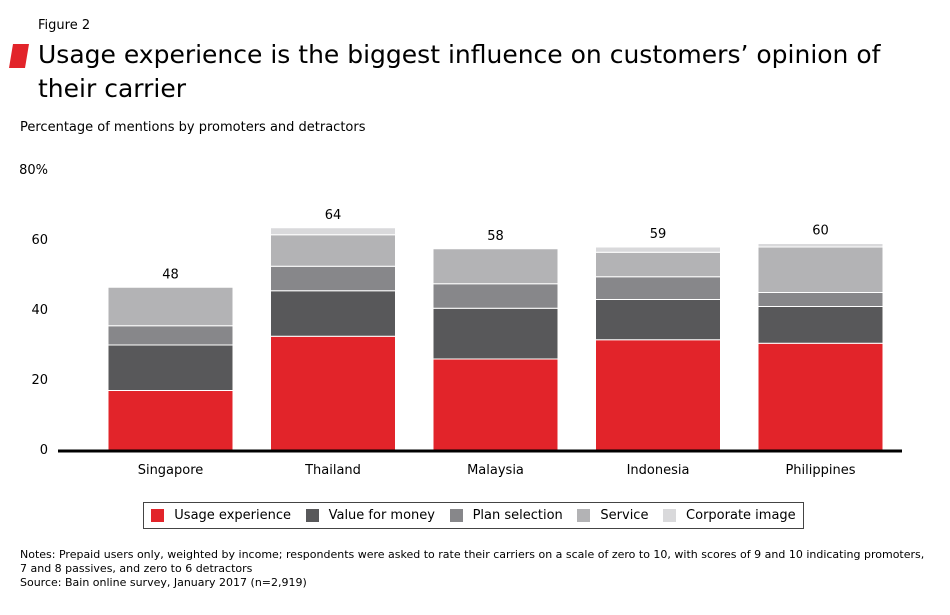 Image resolution: width=950 pixels, height=615 pixels. What do you see at coordinates (495, 266) in the screenshot?
I see `bar-segment-service-malaysia` at bounding box center [495, 266].